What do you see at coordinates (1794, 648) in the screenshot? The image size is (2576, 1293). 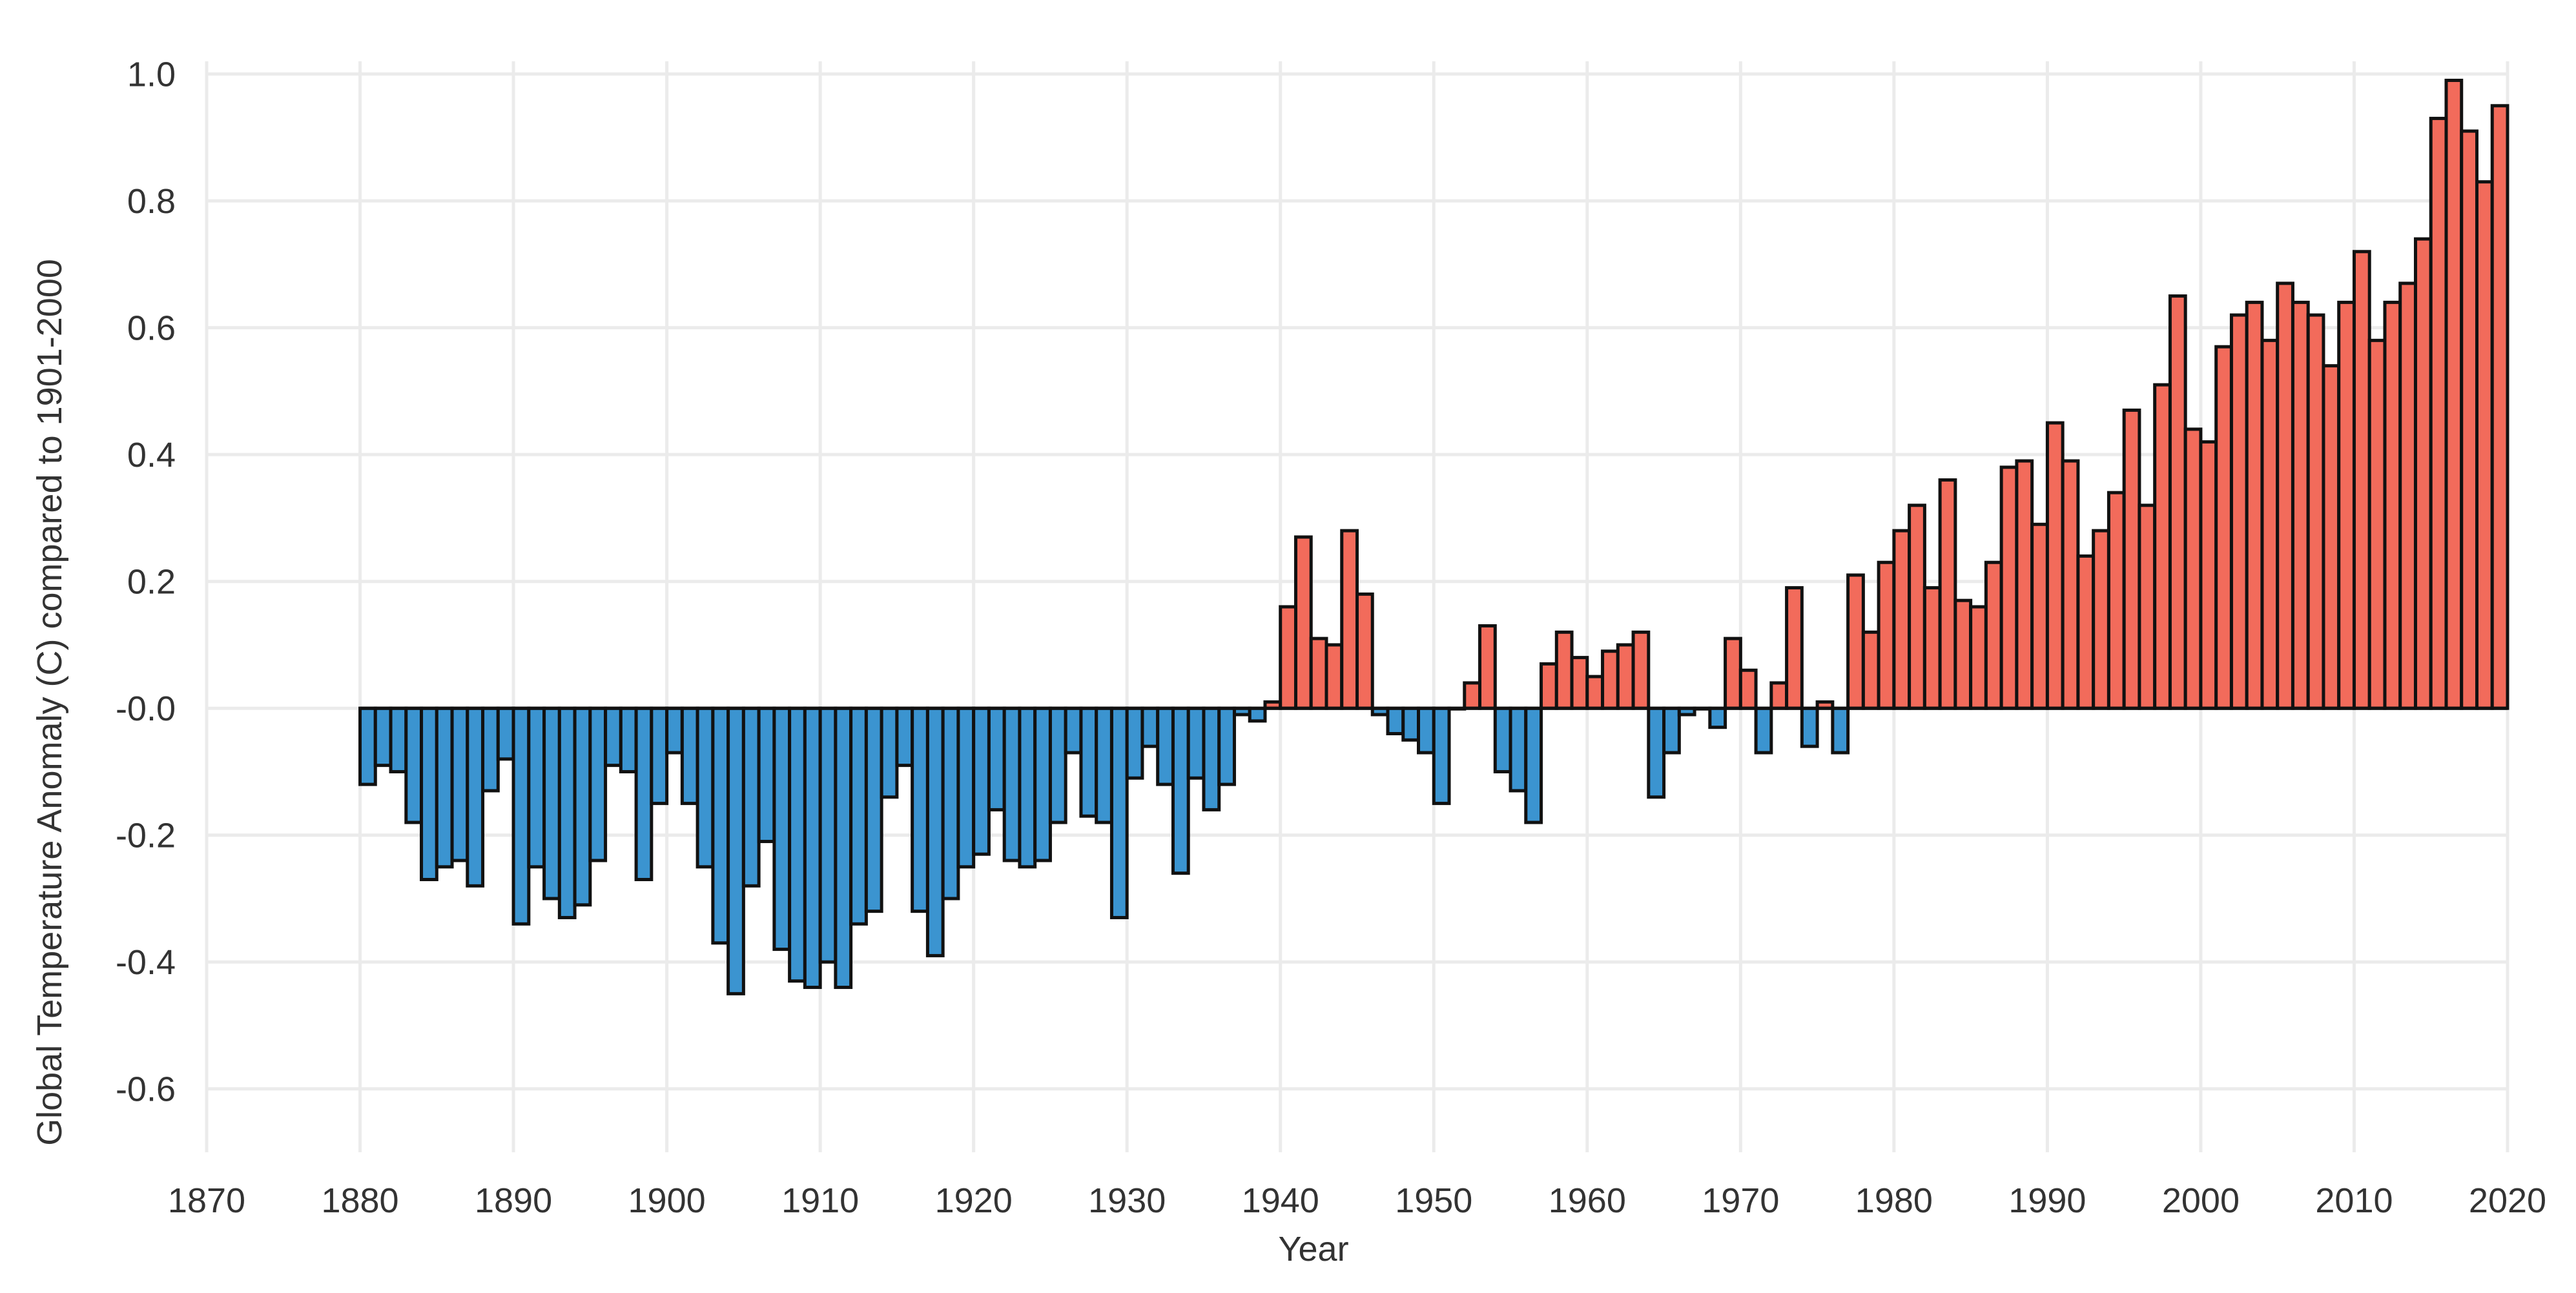 I see `bar-1973` at bounding box center [1794, 648].